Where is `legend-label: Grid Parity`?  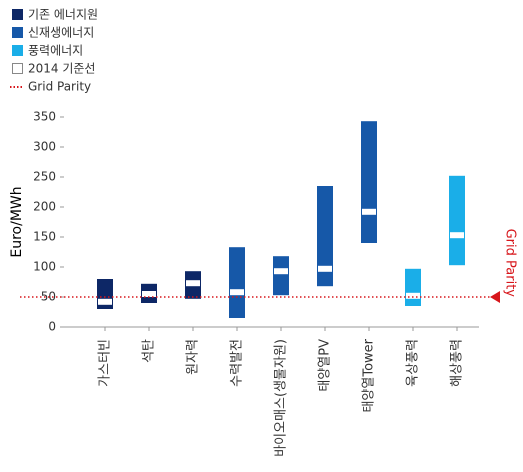
legend-label: Grid Parity is located at coordinates (59, 87).